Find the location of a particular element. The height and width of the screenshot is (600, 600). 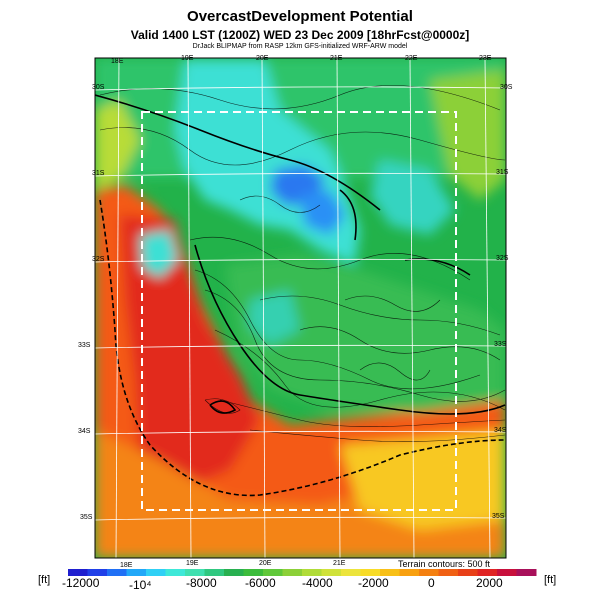

colorbar-tick-label: -10⁴ is located at coordinates (140, 585).